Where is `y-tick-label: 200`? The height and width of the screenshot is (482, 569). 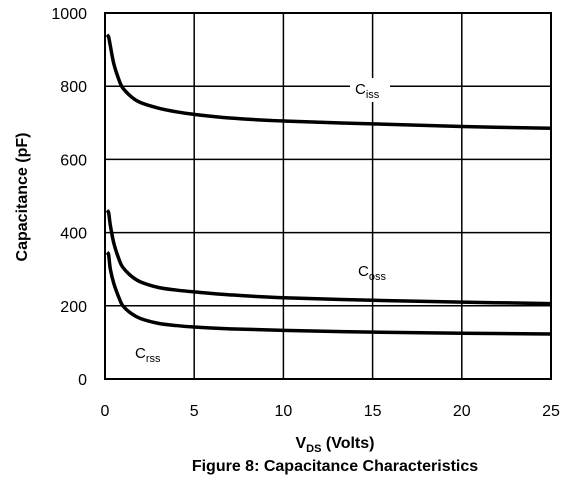
y-tick-label: 200 is located at coordinates (73, 307).